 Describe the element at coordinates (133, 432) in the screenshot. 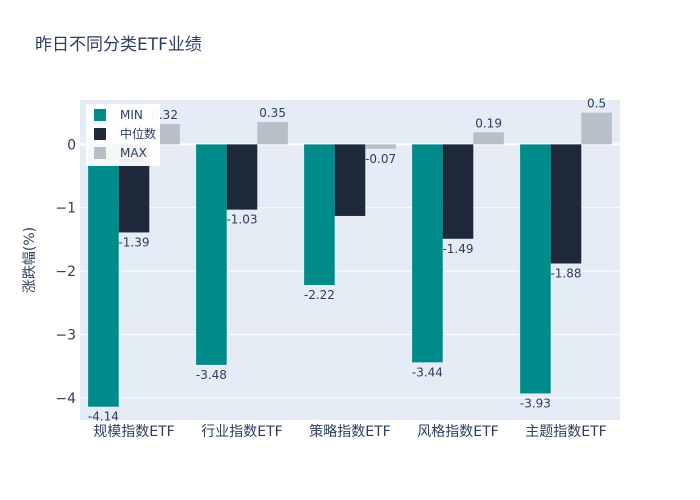

I see `x-tick-label: 规模指数ETF` at that location.